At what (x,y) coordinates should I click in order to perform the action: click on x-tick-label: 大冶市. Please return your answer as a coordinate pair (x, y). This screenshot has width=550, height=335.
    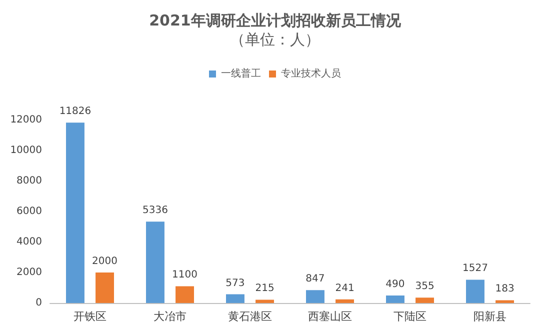
    Looking at the image, I should click on (170, 316).